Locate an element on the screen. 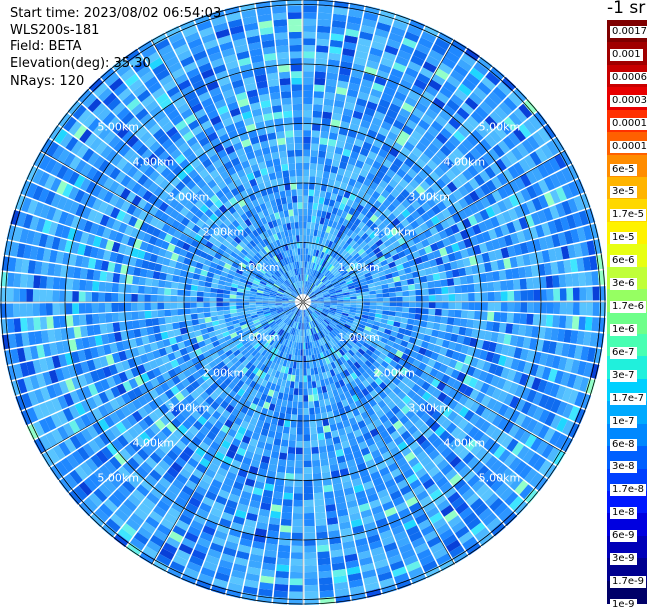 This screenshot has width=647, height=611. colorbar-tick-label: 1.7e-5 is located at coordinates (628, 215).